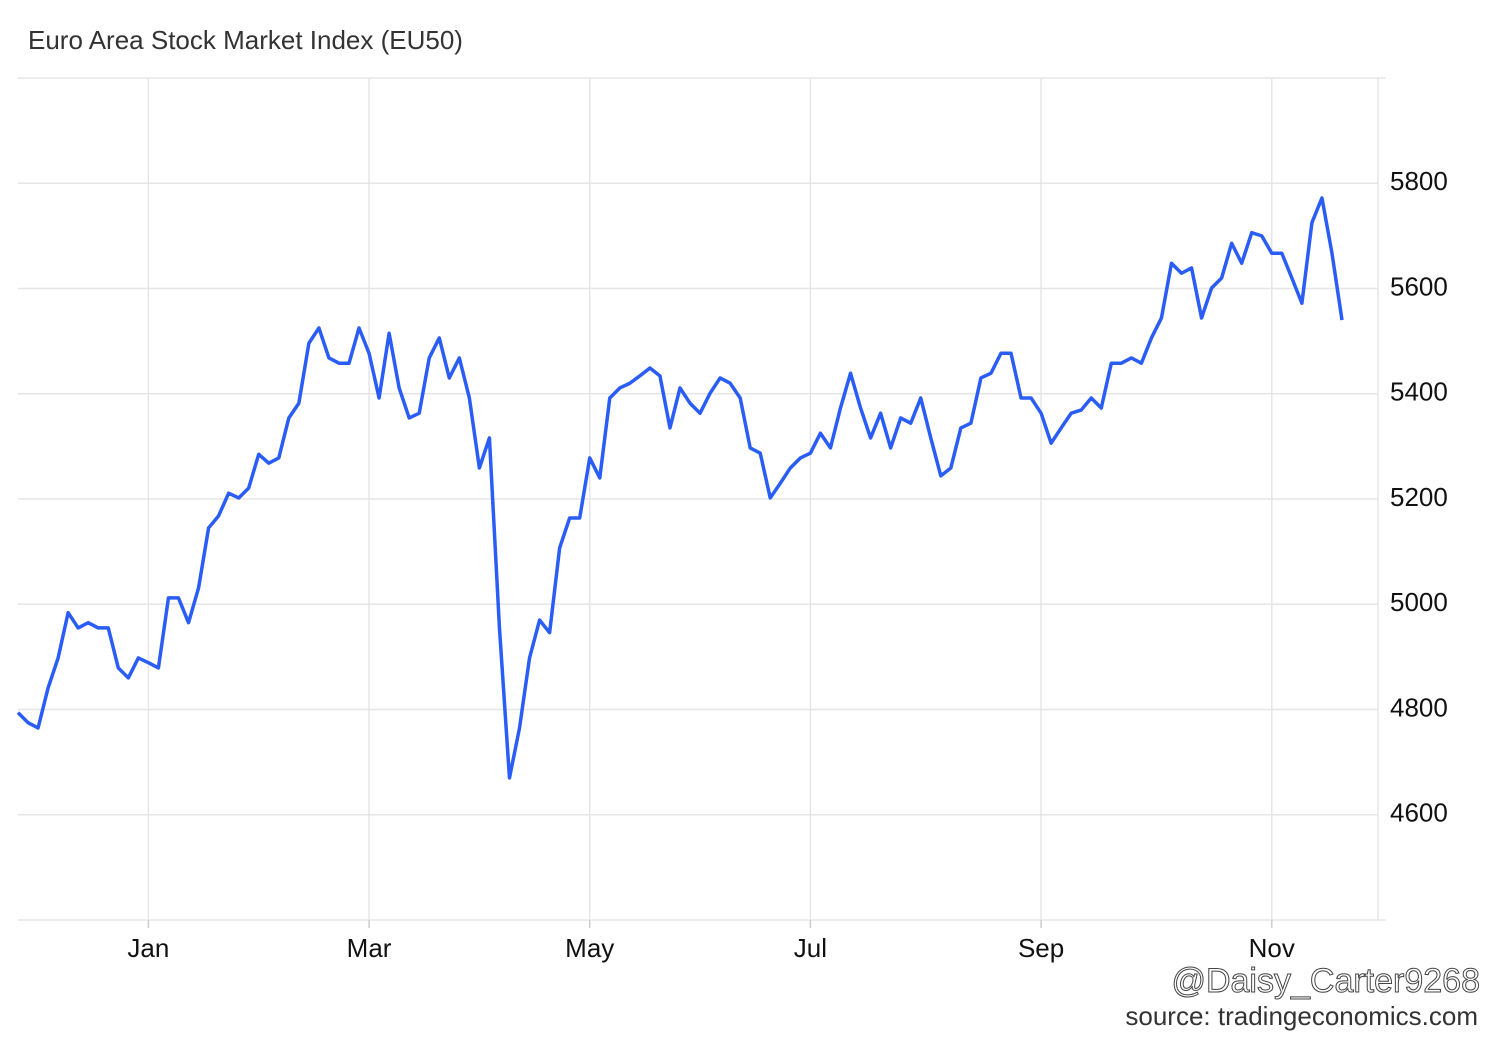 This screenshot has width=1500, height=1040. I want to click on x-tick-label: Jul, so click(810, 948).